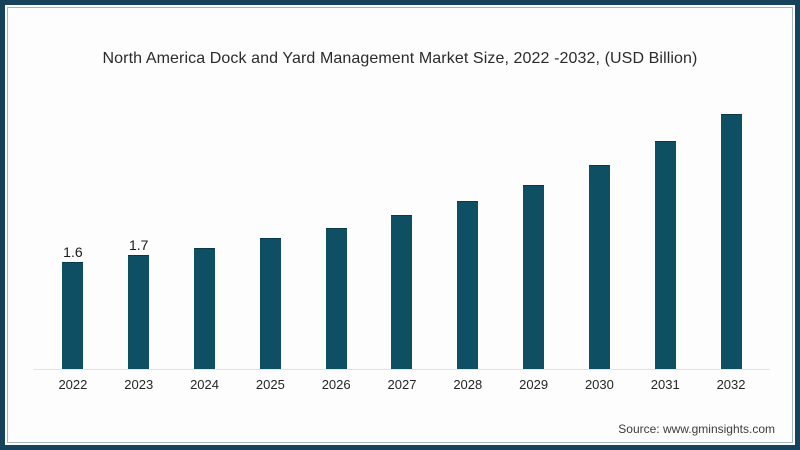 The width and height of the screenshot is (800, 450). What do you see at coordinates (139, 384) in the screenshot?
I see `x-axis-label-2023: 2023` at bounding box center [139, 384].